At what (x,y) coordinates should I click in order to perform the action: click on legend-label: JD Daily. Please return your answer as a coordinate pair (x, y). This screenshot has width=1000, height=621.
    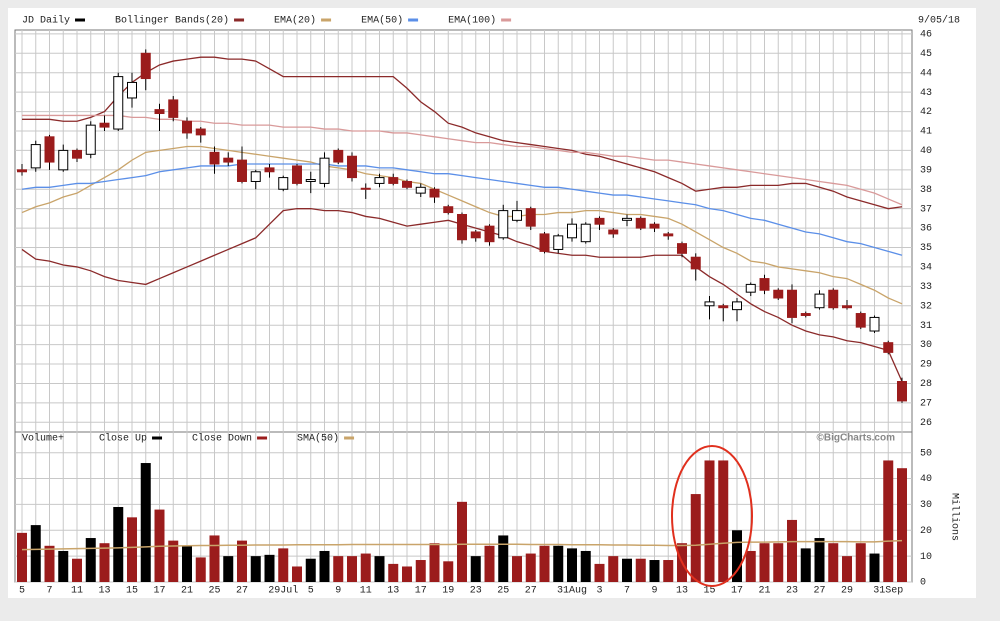
    Looking at the image, I should click on (46, 21).